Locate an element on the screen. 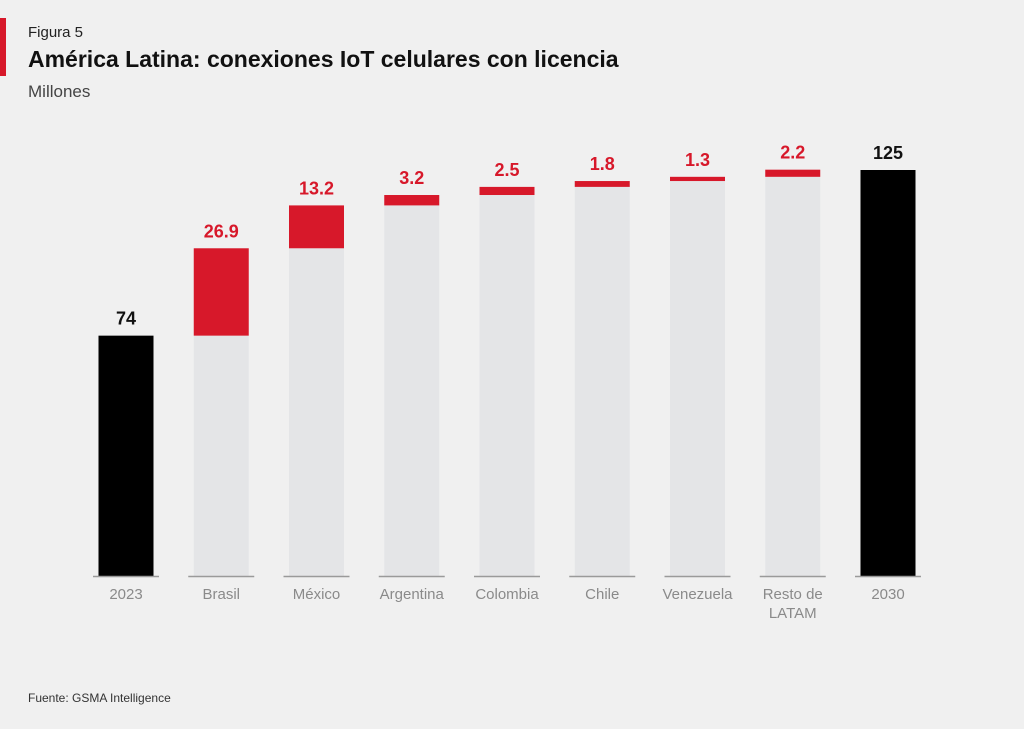  value-label: 74 is located at coordinates (126, 319).